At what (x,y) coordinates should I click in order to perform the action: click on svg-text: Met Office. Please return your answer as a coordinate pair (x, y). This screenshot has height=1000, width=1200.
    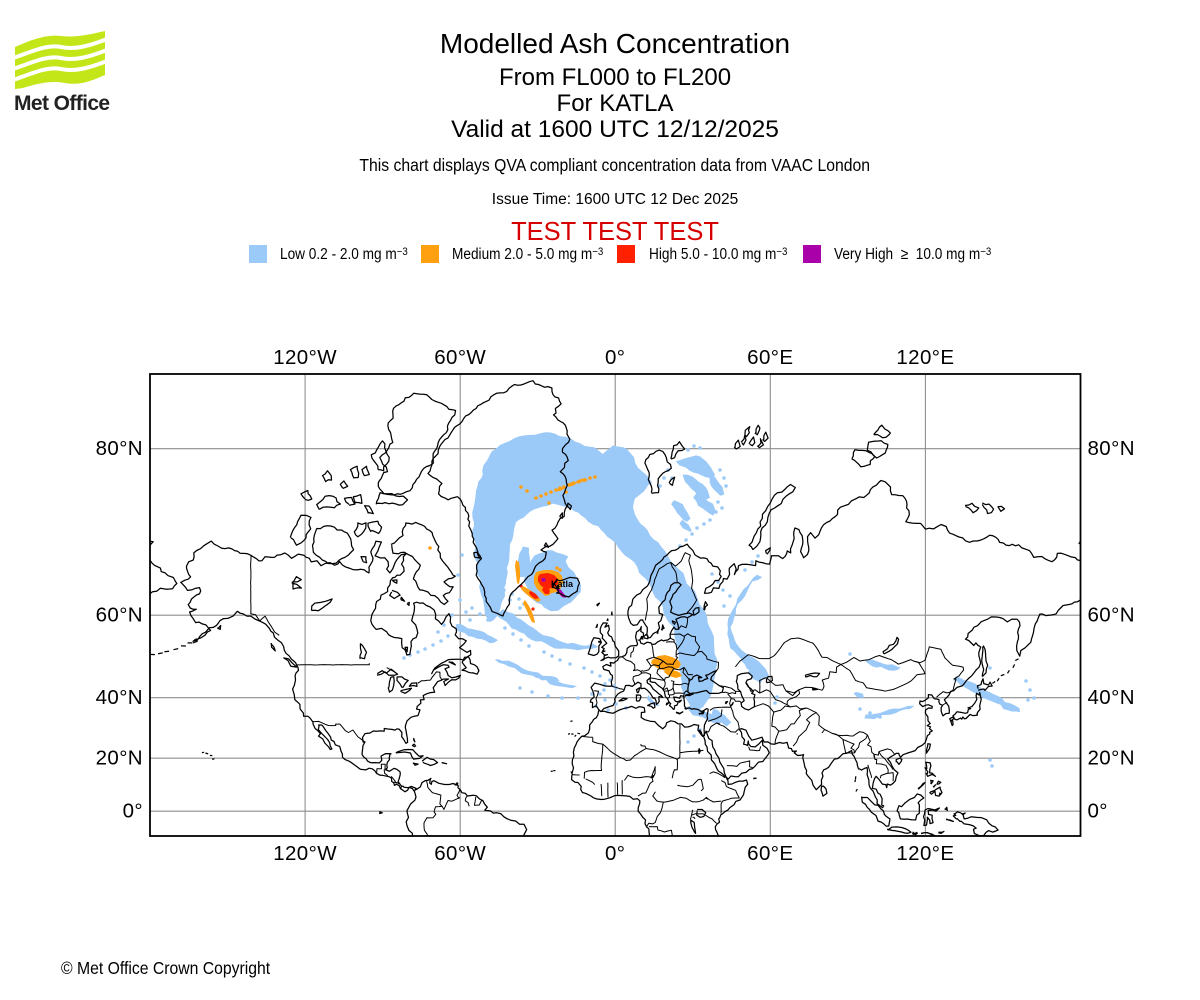
    Looking at the image, I should click on (62, 103).